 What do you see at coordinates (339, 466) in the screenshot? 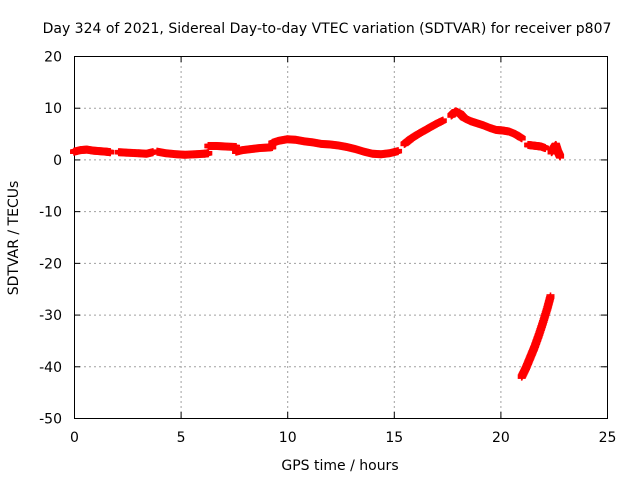
I see `x-axis-label: GPS time / hours` at bounding box center [339, 466].